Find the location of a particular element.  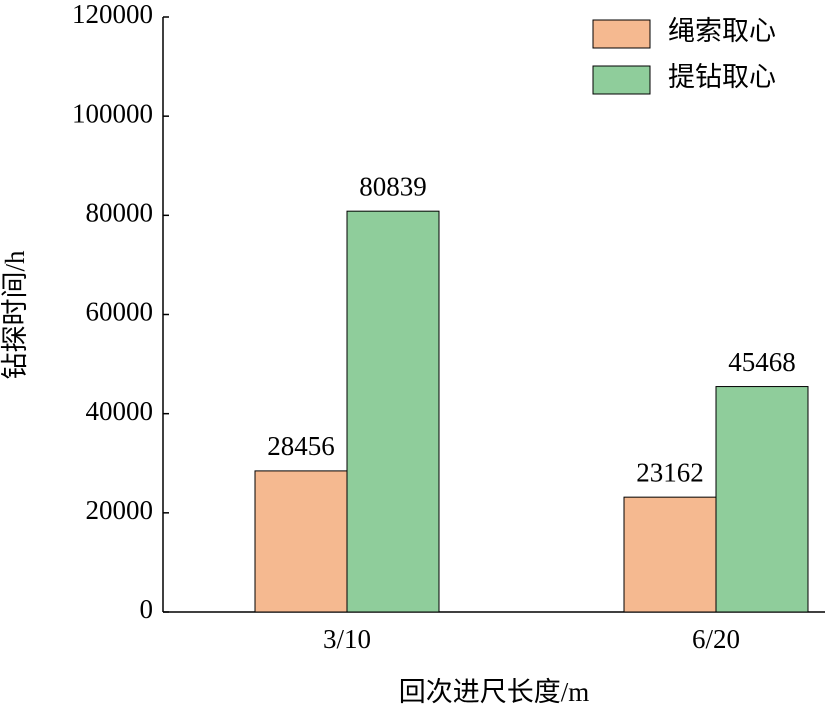

value-label: 28456 is located at coordinates (301, 446).